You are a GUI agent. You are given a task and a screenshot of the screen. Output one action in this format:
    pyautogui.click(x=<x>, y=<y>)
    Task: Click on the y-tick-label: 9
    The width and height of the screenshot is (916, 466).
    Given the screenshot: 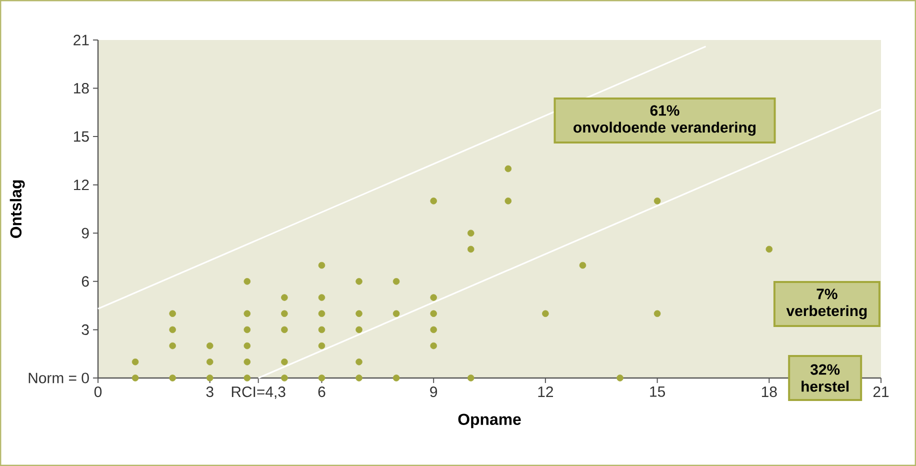 What is the action you would take?
    pyautogui.click(x=85, y=233)
    